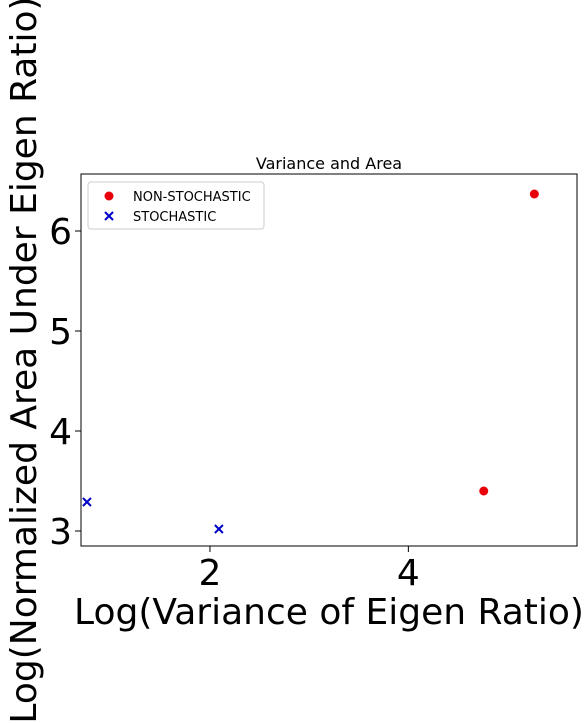 The width and height of the screenshot is (587, 723). I want to click on y-tick-label: 6, so click(60, 232).